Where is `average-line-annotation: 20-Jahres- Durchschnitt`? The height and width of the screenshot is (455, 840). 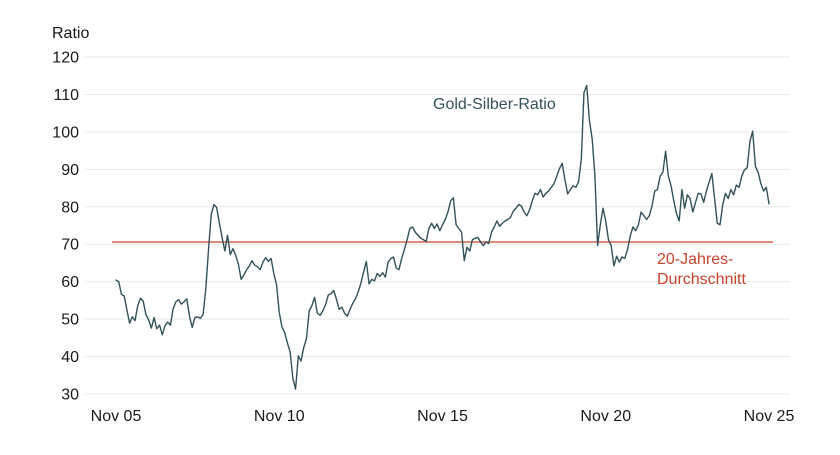 average-line-annotation: 20-Jahres- Durchschnitt is located at coordinates (701, 269).